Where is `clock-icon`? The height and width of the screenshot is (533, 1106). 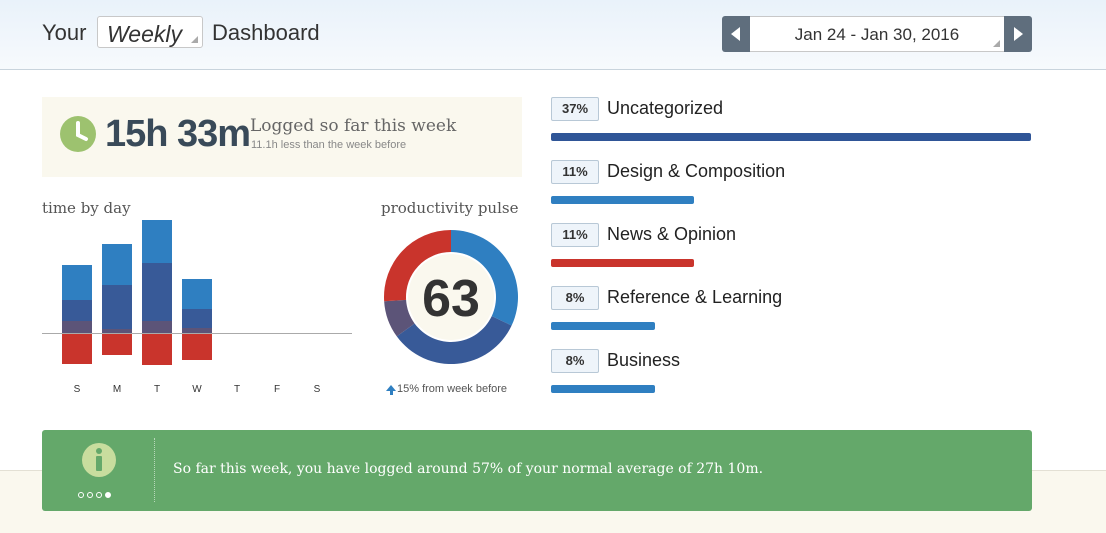 clock-icon is located at coordinates (78, 134).